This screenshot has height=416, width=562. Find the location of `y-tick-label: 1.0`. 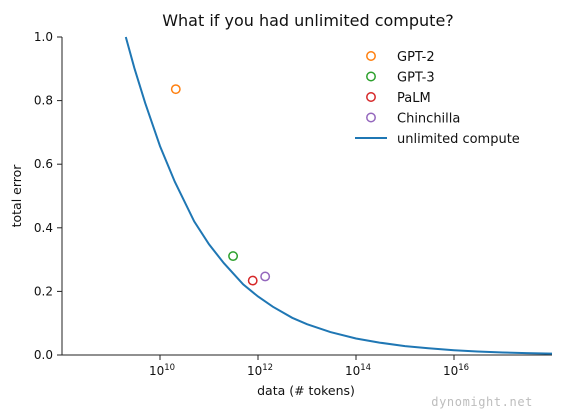

y-tick-label: 1.0 is located at coordinates (43, 37).